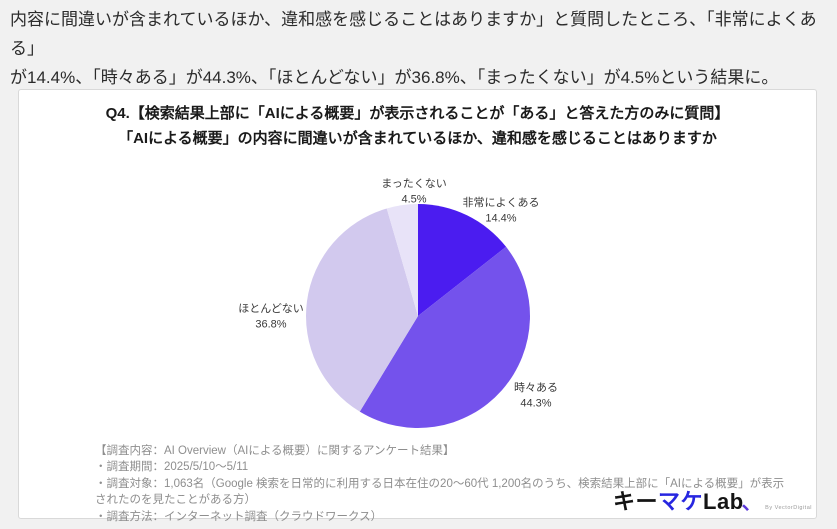 The width and height of the screenshot is (837, 529). I want to click on logo-kana-blue: マケ, so click(681, 501).